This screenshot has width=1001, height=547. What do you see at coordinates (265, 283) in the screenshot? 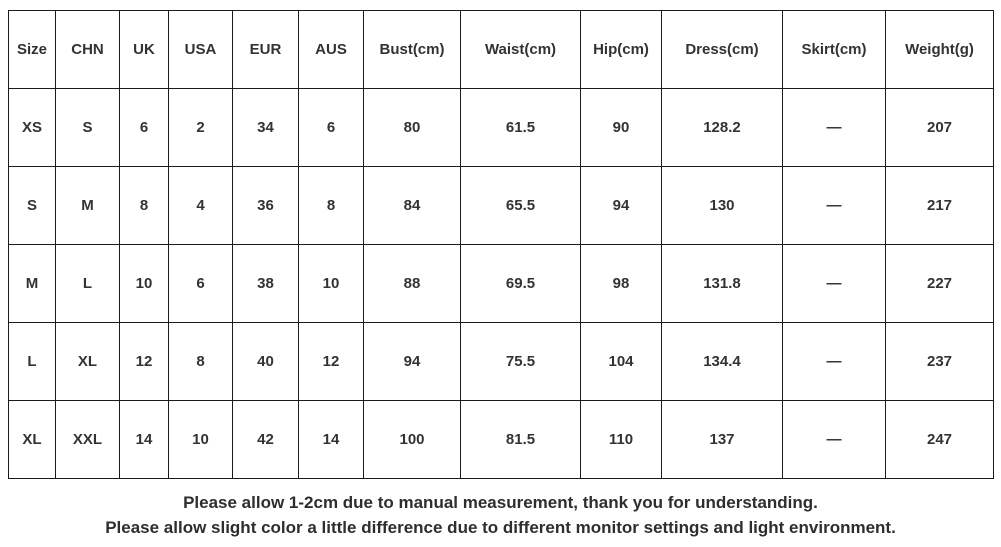
I see `table-cell: 38` at bounding box center [265, 283].